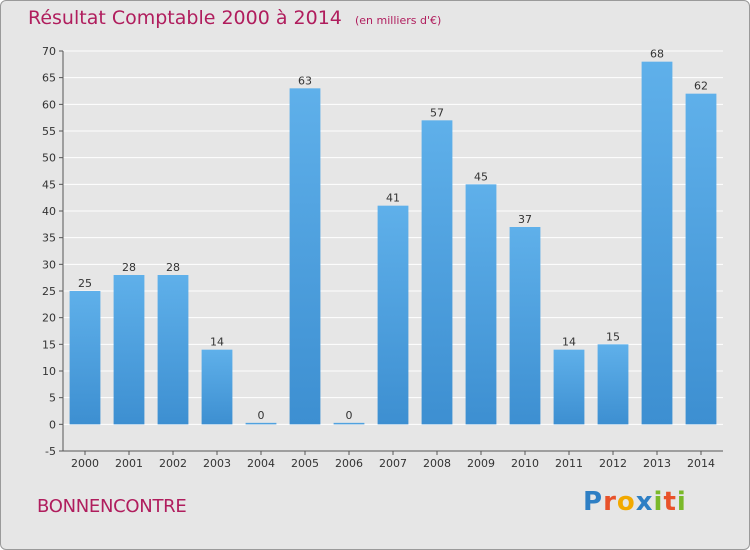 This screenshot has width=750, height=550. What do you see at coordinates (701, 463) in the screenshot?
I see `x-tick-label-2014: 2014` at bounding box center [701, 463].